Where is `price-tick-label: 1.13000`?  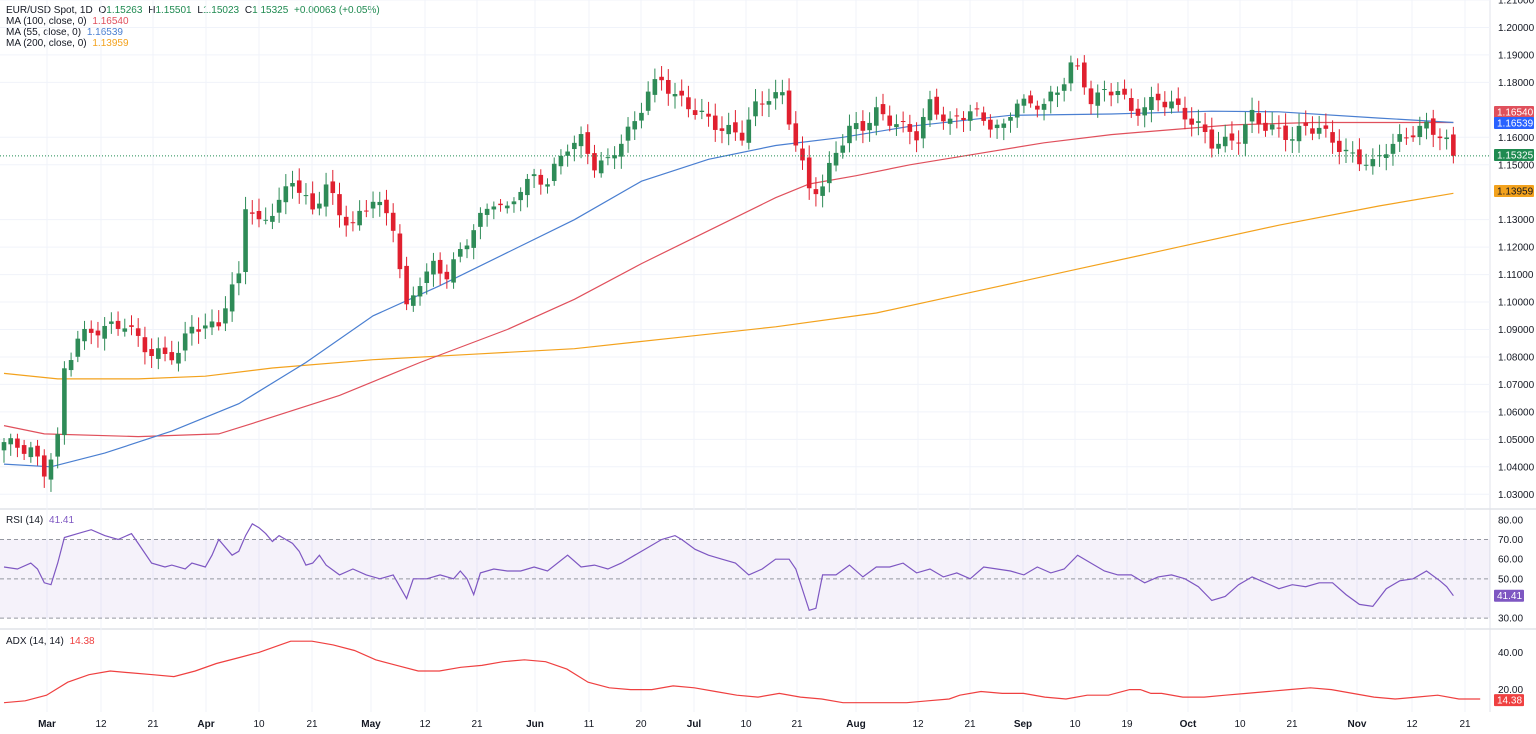
price-tick-label: 1.13000 is located at coordinates (1516, 220).